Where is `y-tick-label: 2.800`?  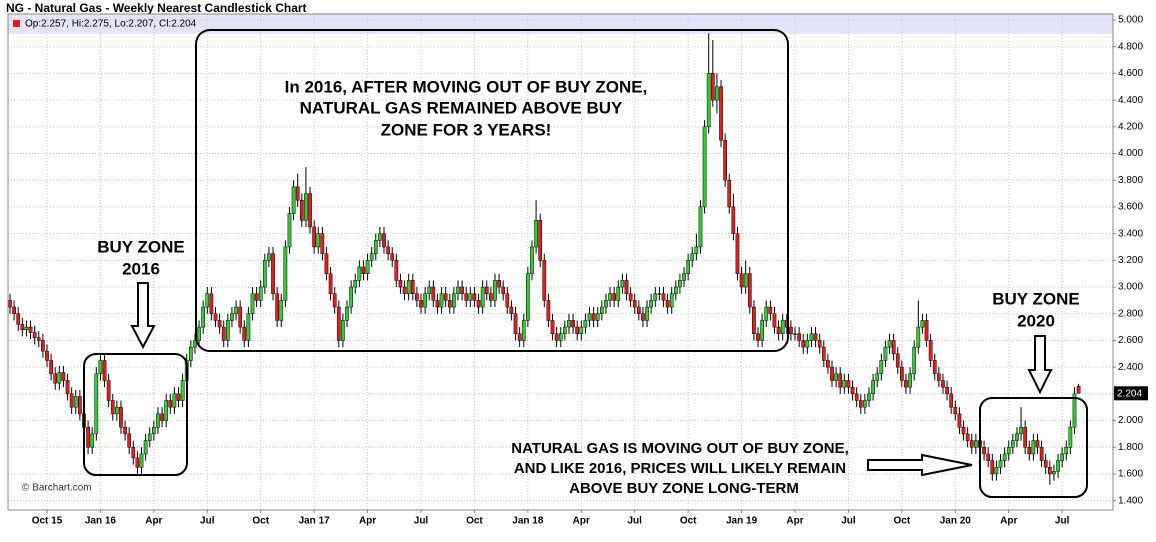
y-tick-label: 2.800 is located at coordinates (1130, 313).